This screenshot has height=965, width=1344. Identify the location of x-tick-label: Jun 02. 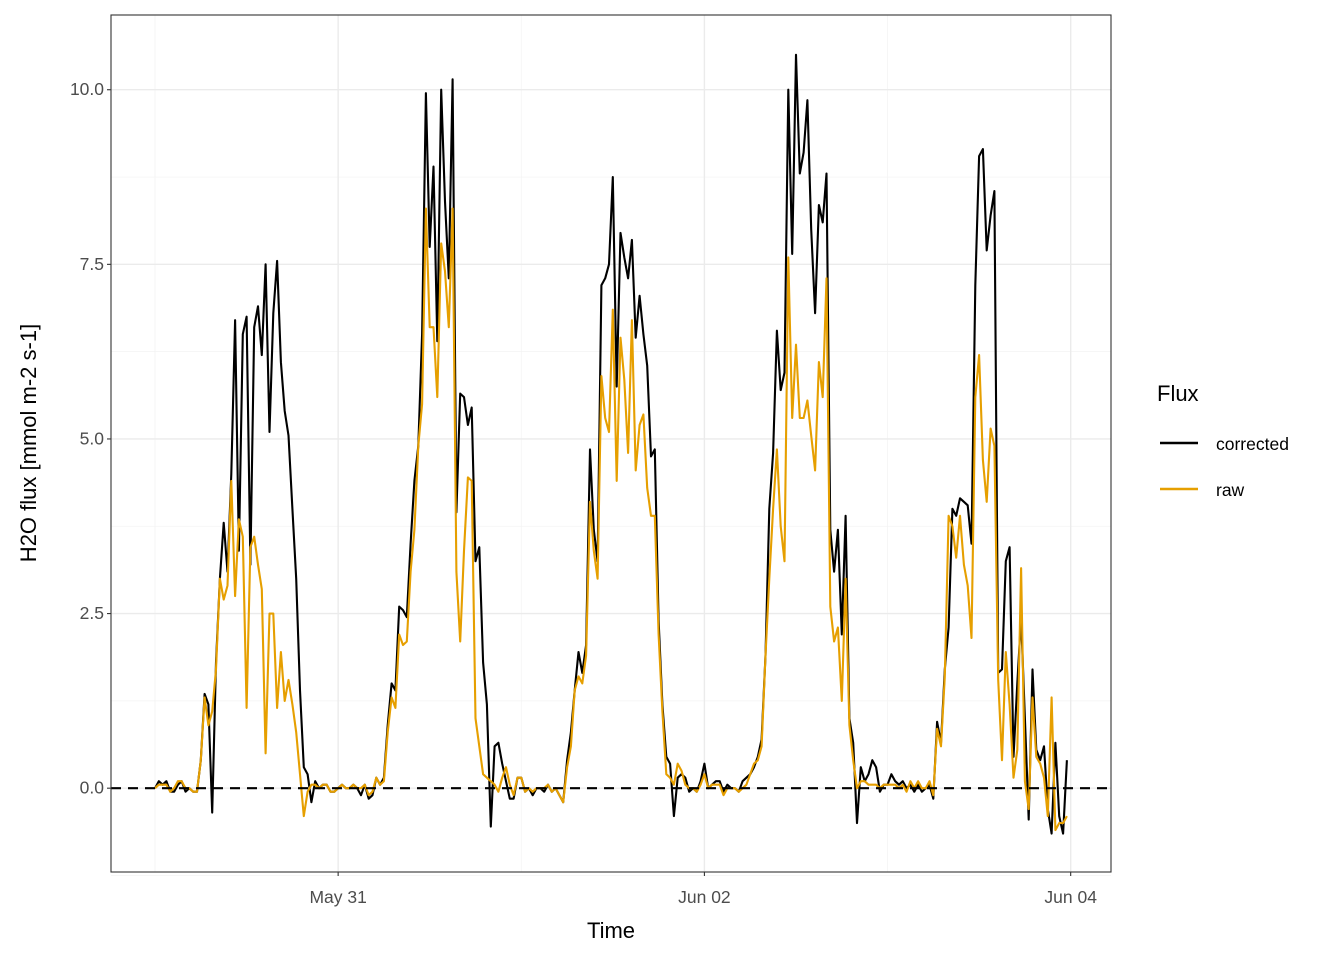
(704, 897).